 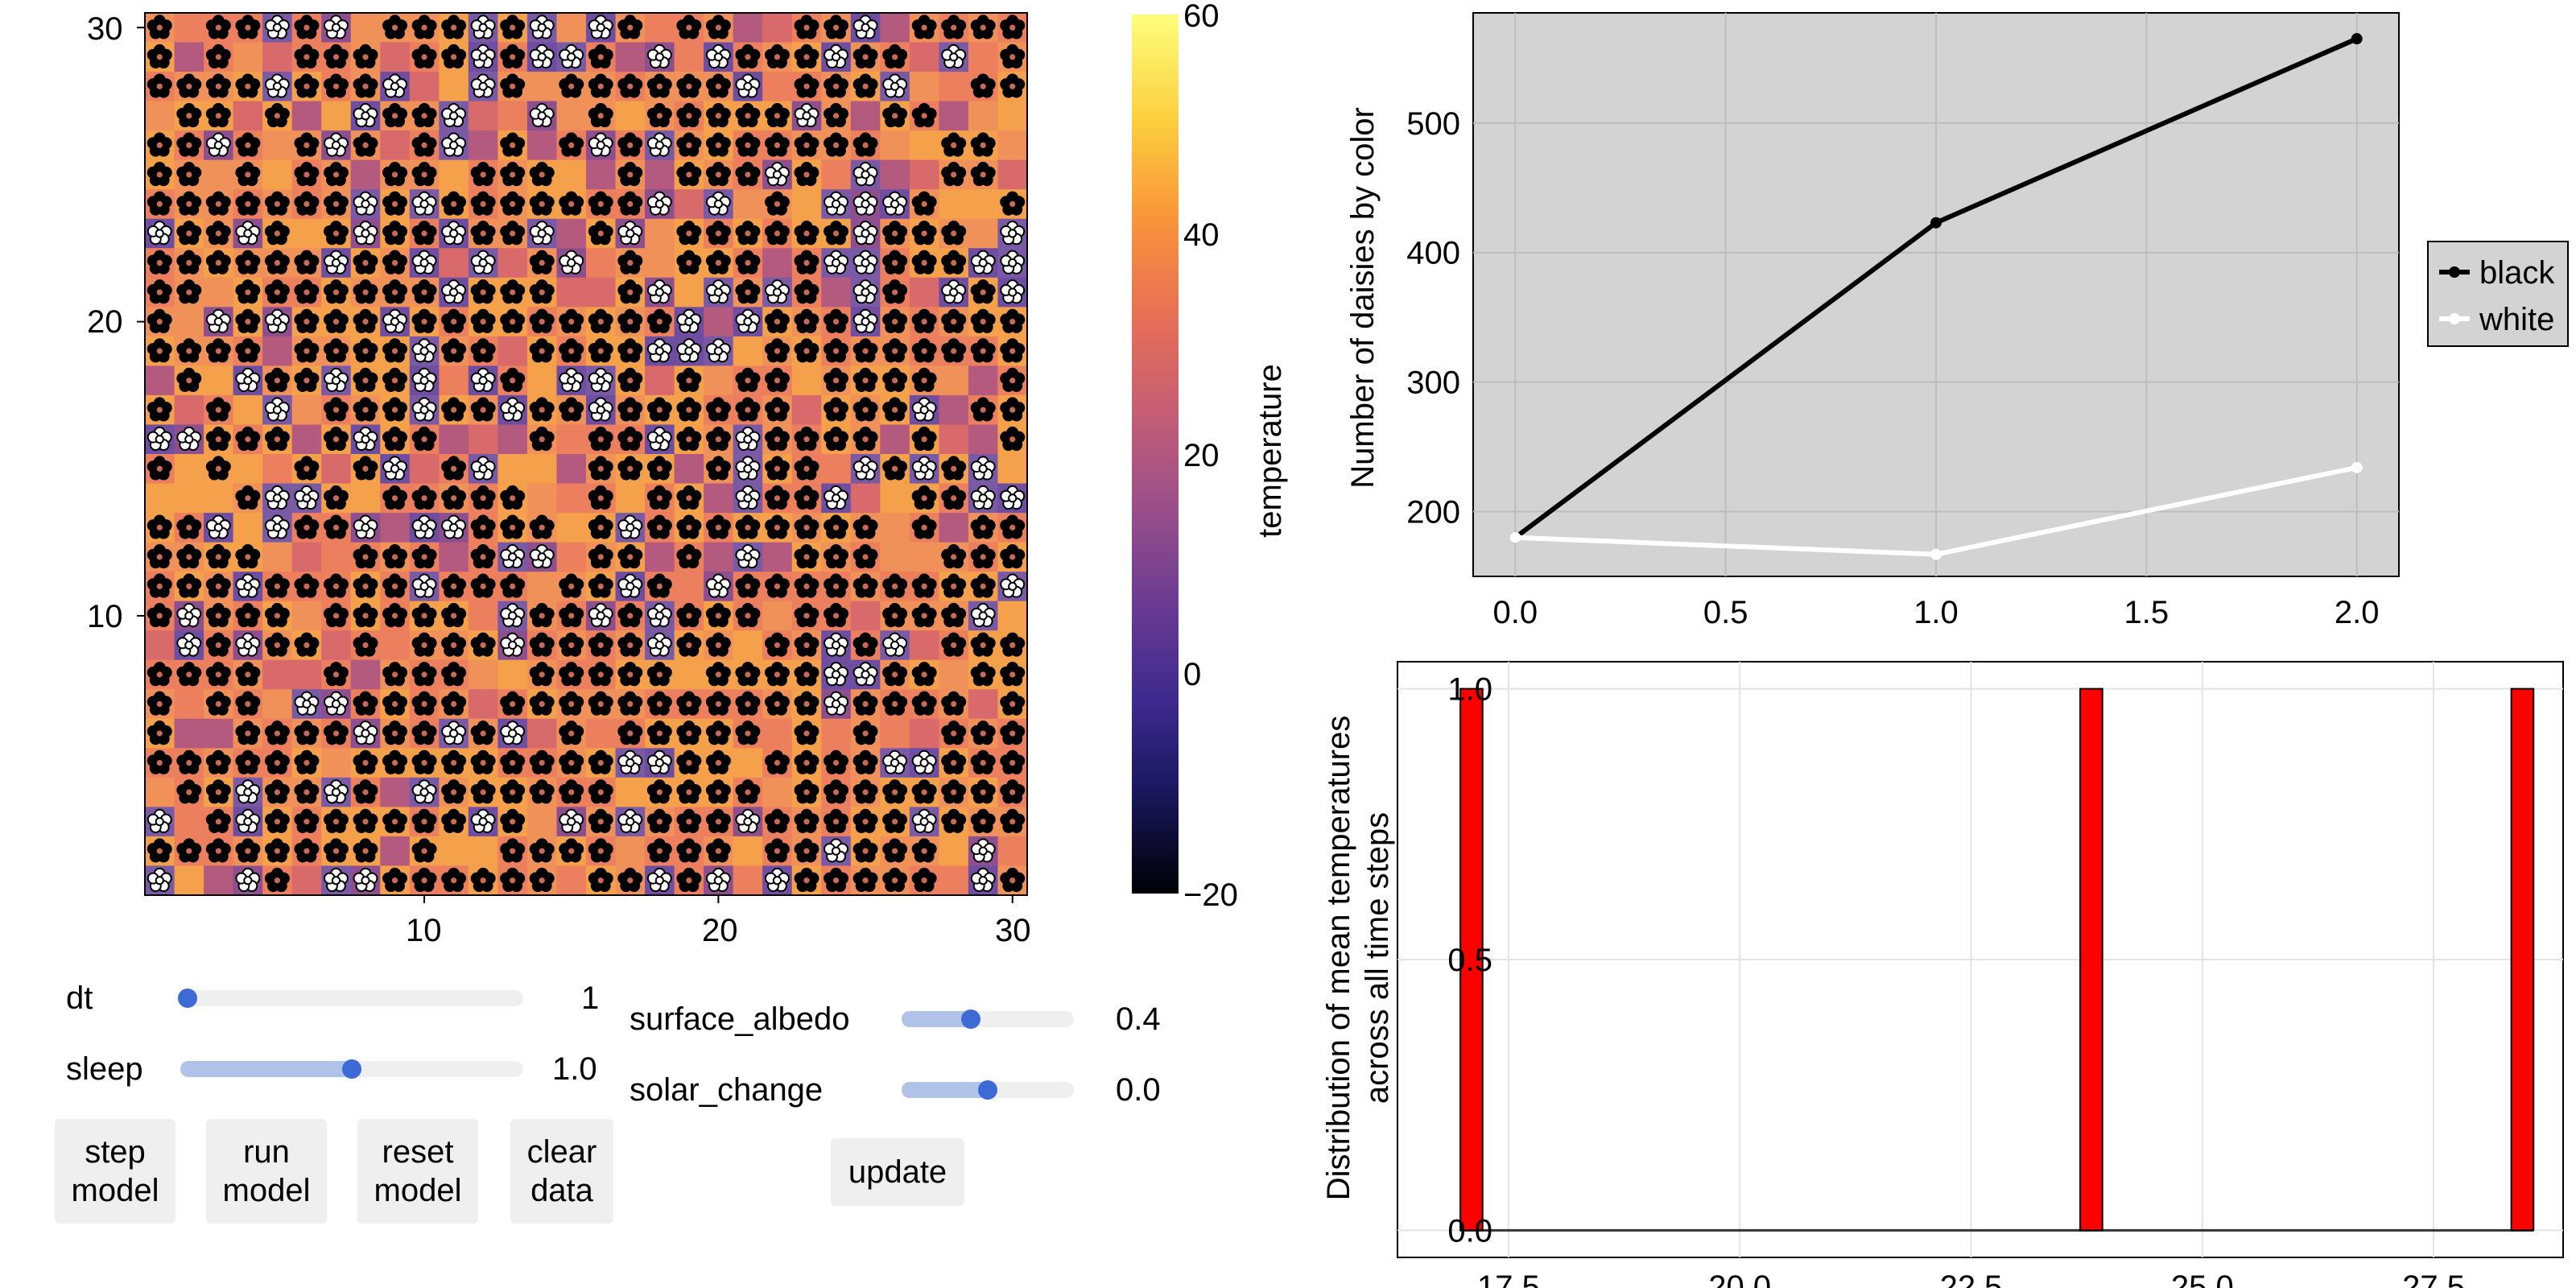 I want to click on sleep-slider, so click(x=351, y=1069).